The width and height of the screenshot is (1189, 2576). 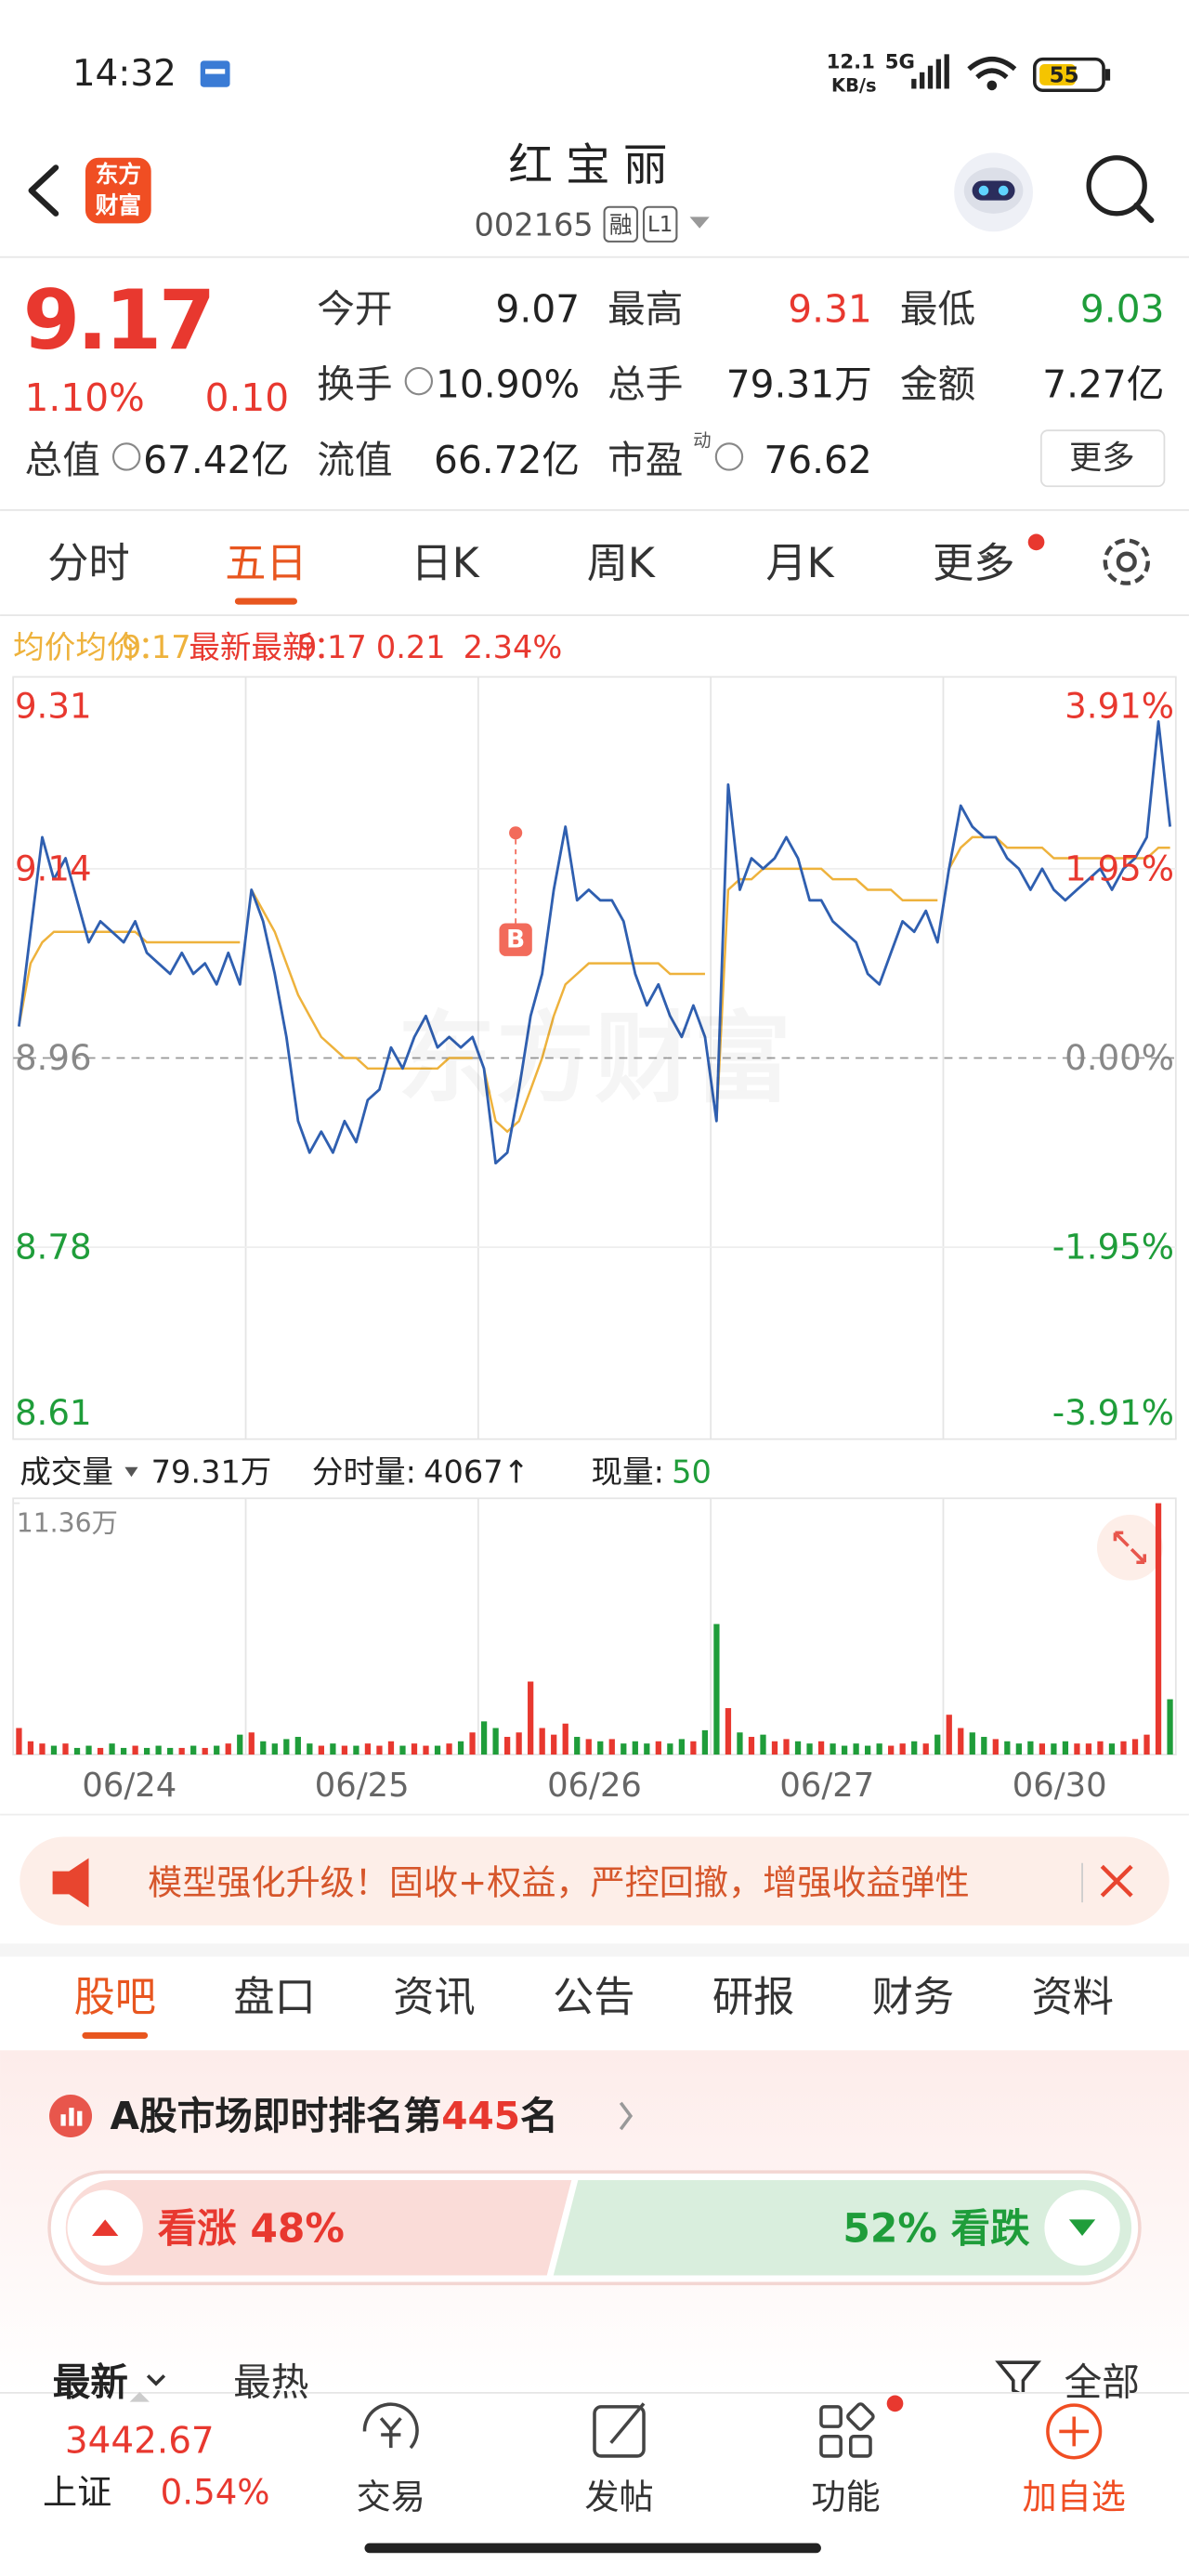 What do you see at coordinates (354, 308) in the screenshot?
I see `field-label: 今开` at bounding box center [354, 308].